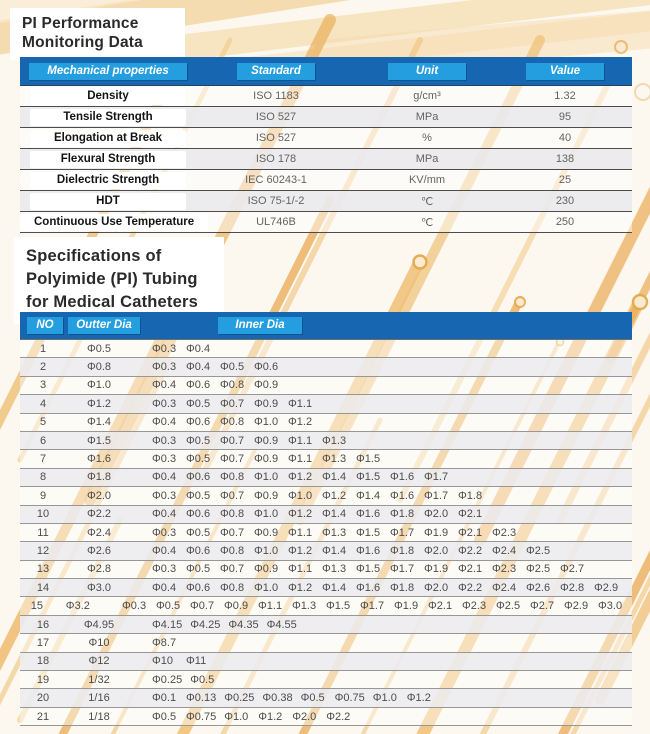 Image resolution: width=650 pixels, height=734 pixels. Describe the element at coordinates (164, 477) in the screenshot. I see `inner-dia-value: Φ0.4` at that location.